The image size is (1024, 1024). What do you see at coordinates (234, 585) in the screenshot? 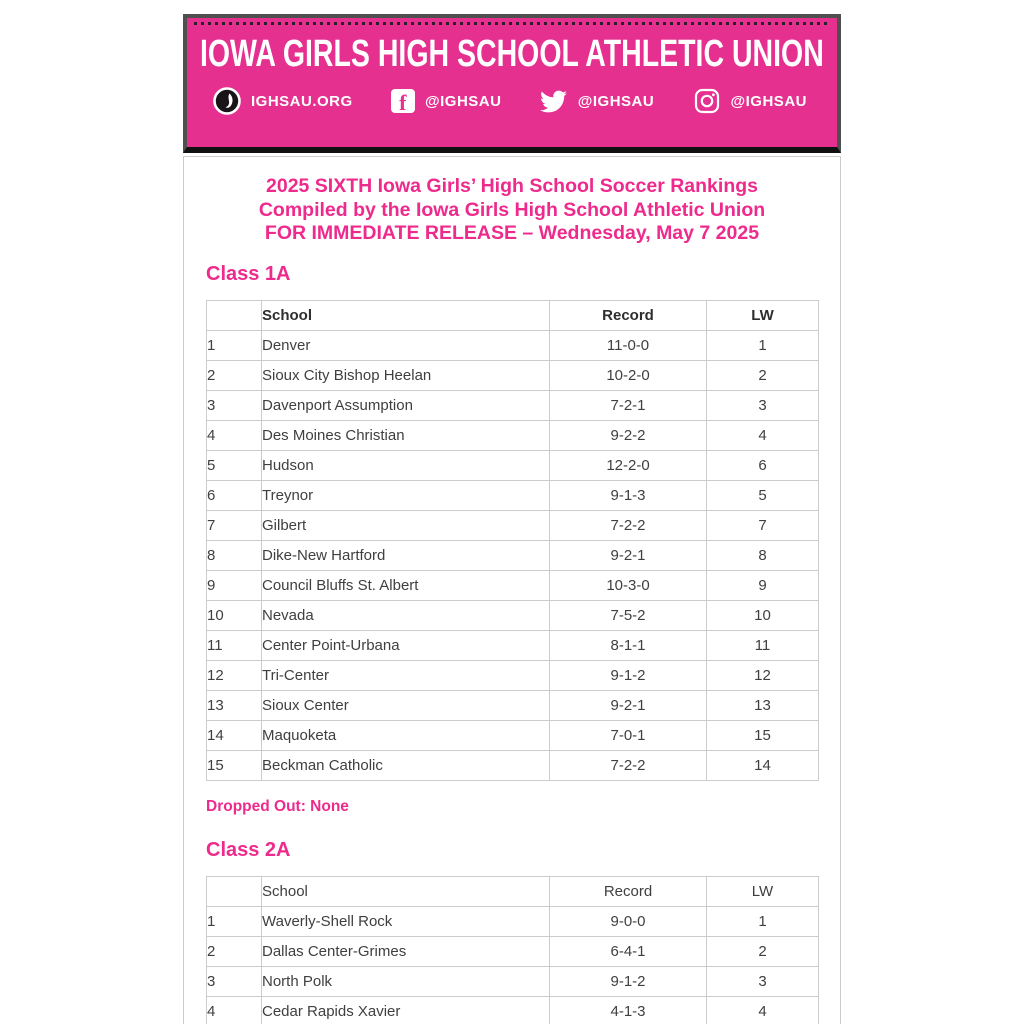
I see `rank-cell: 9` at bounding box center [234, 585].